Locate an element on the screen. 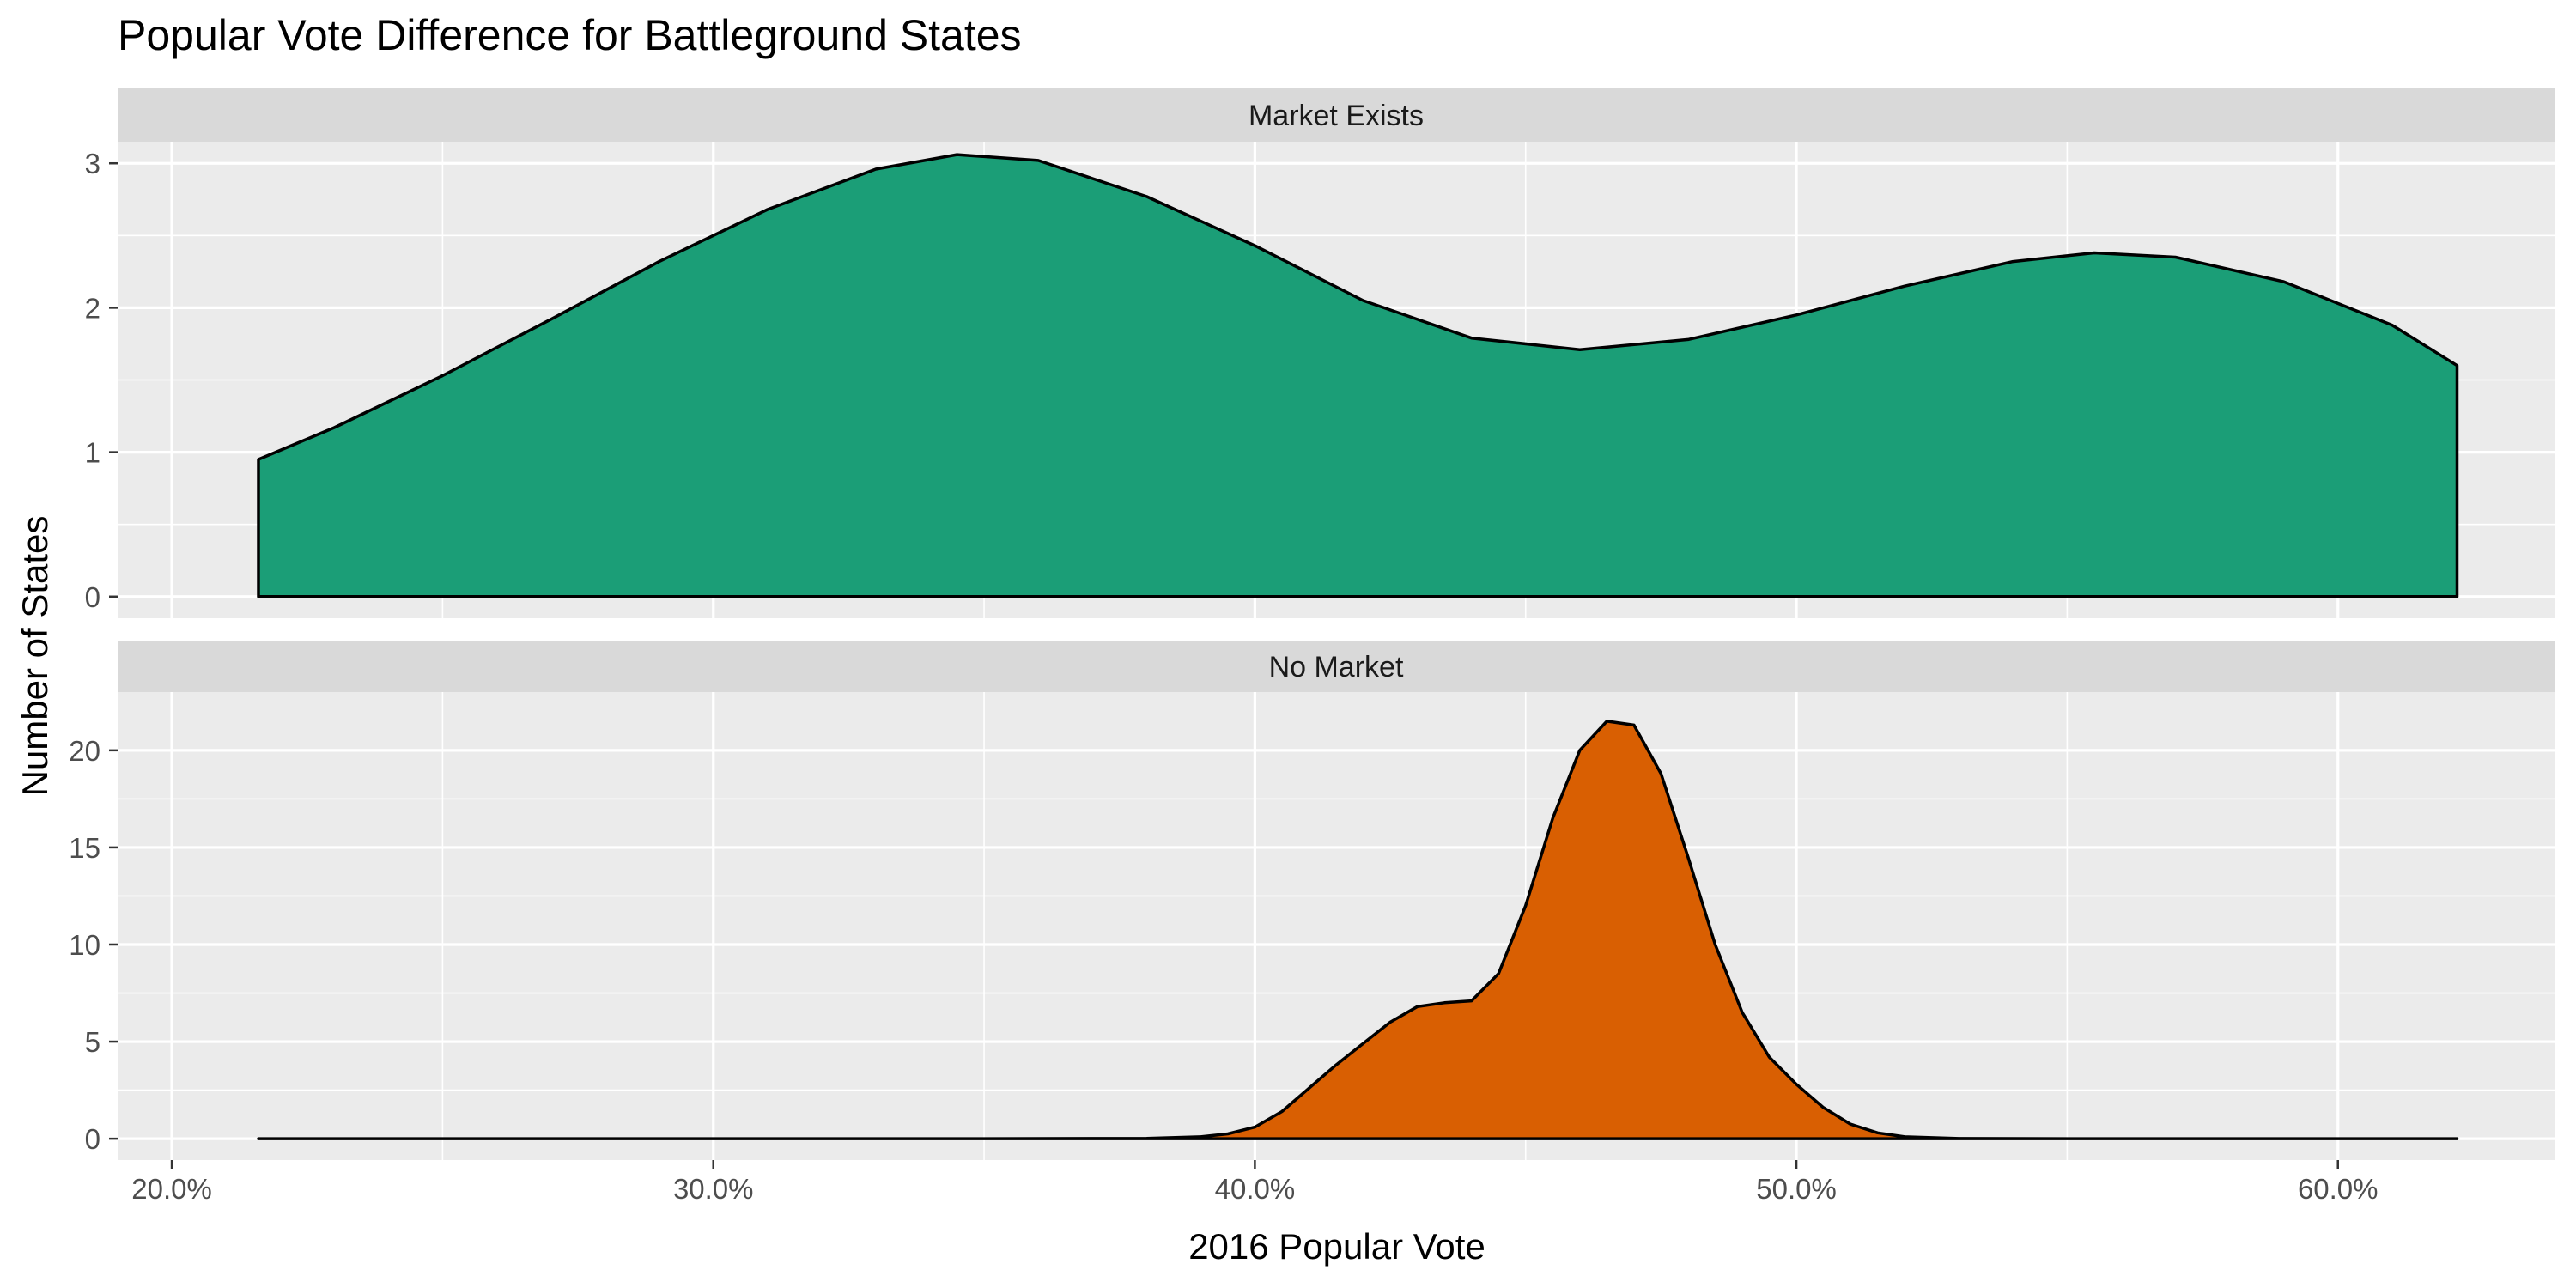 The image size is (2576, 1288). x-tick-label: 60.0% is located at coordinates (2339, 1189).